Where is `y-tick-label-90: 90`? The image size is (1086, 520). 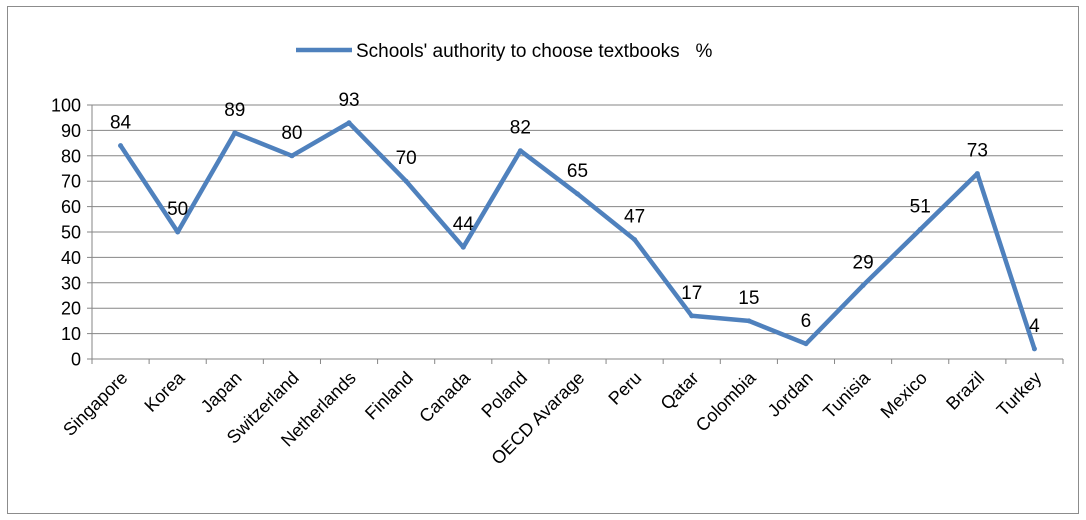 y-tick-label-90: 90 is located at coordinates (71, 131).